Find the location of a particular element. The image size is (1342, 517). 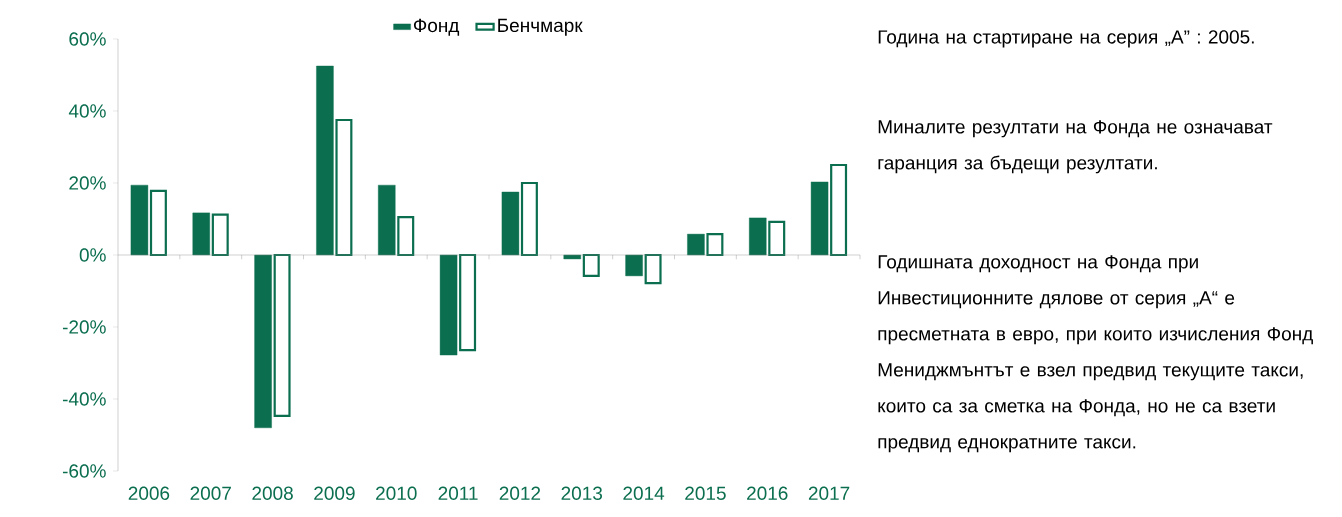

x-tick-label: 2008 is located at coordinates (272, 493).